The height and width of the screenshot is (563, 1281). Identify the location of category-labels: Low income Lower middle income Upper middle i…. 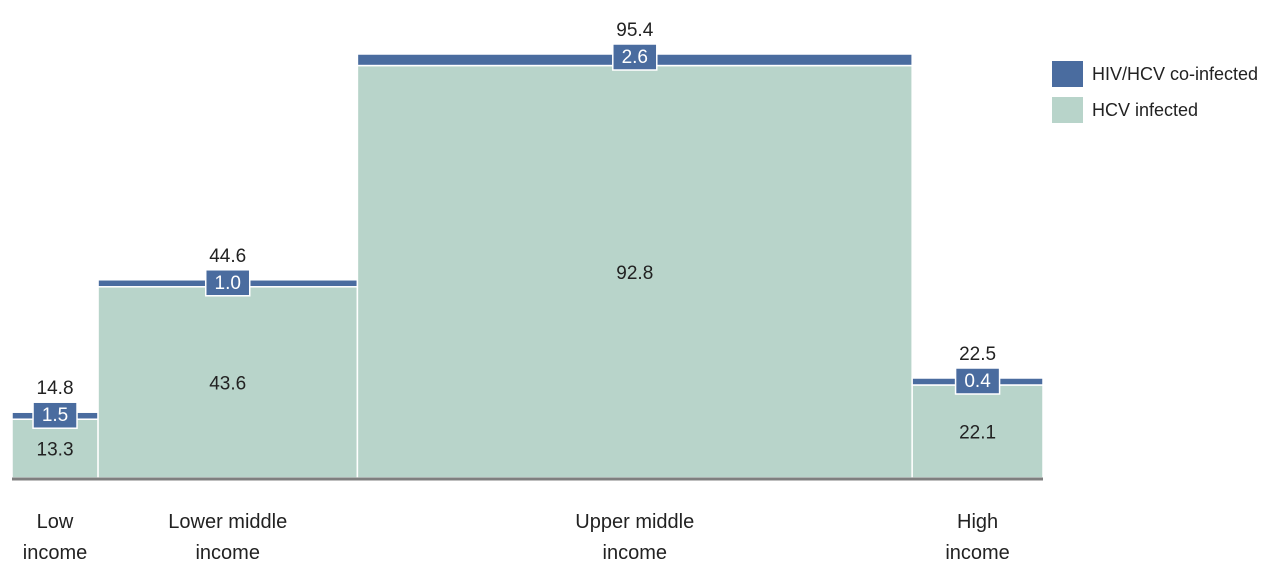
(516, 537).